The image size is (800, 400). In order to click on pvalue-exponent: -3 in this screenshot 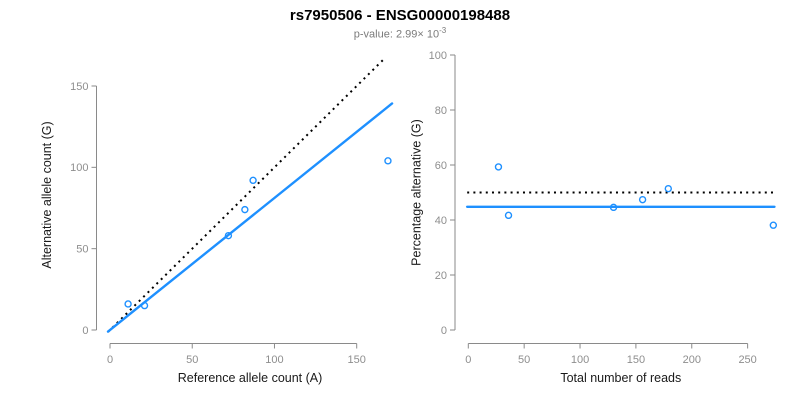, I will do `click(443, 30)`.